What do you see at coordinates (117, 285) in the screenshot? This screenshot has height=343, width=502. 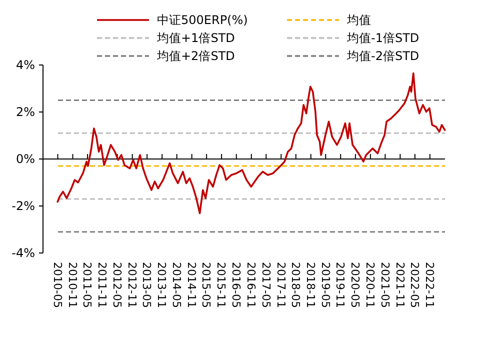 I see `x-tick-label: 2012-05` at bounding box center [117, 285].